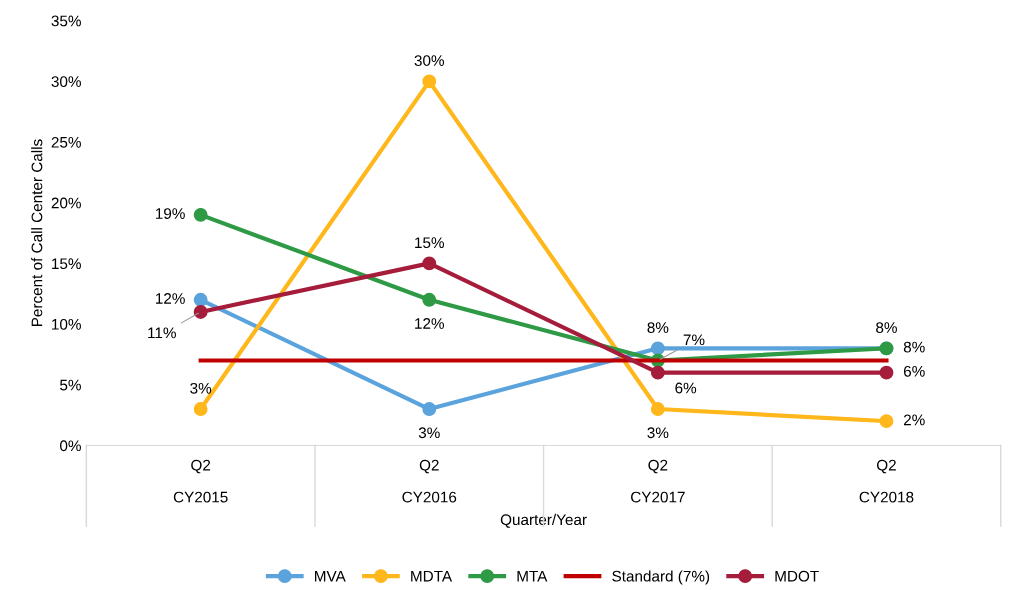 This screenshot has width=1016, height=590. Describe the element at coordinates (330, 576) in the screenshot. I see `legend-label: MVA` at that location.